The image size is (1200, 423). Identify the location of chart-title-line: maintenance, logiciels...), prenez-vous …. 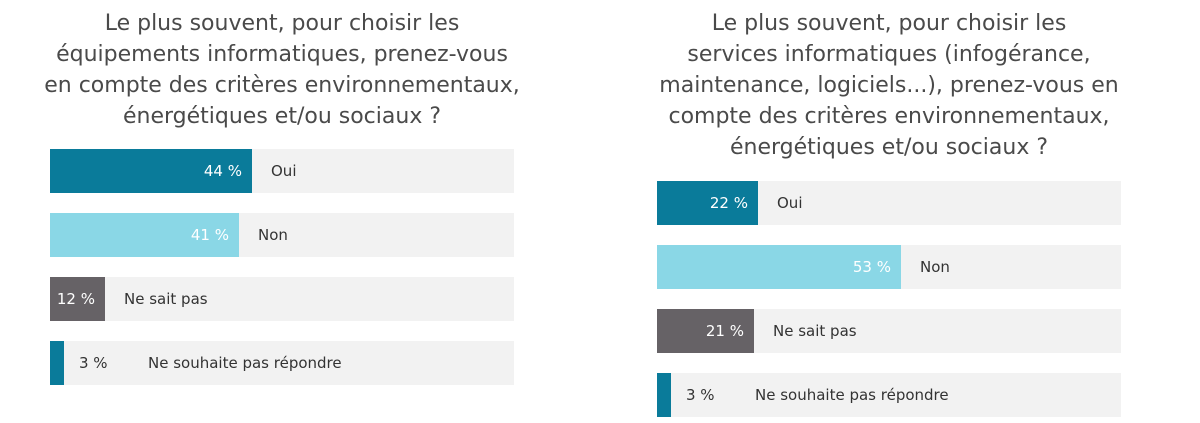
(889, 85).